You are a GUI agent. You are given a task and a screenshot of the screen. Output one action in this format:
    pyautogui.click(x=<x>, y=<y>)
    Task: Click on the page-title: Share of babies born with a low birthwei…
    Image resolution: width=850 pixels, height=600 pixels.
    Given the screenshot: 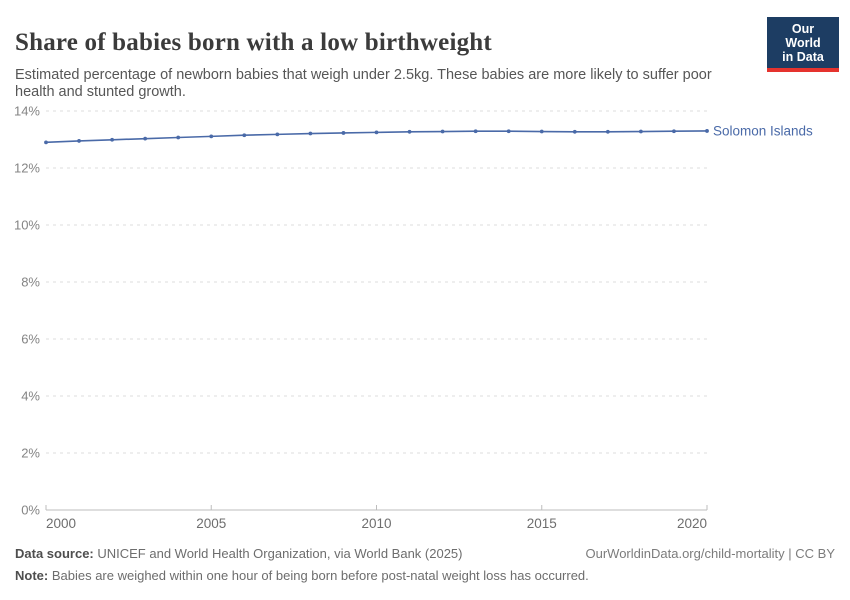 What is the action you would take?
    pyautogui.click(x=253, y=42)
    